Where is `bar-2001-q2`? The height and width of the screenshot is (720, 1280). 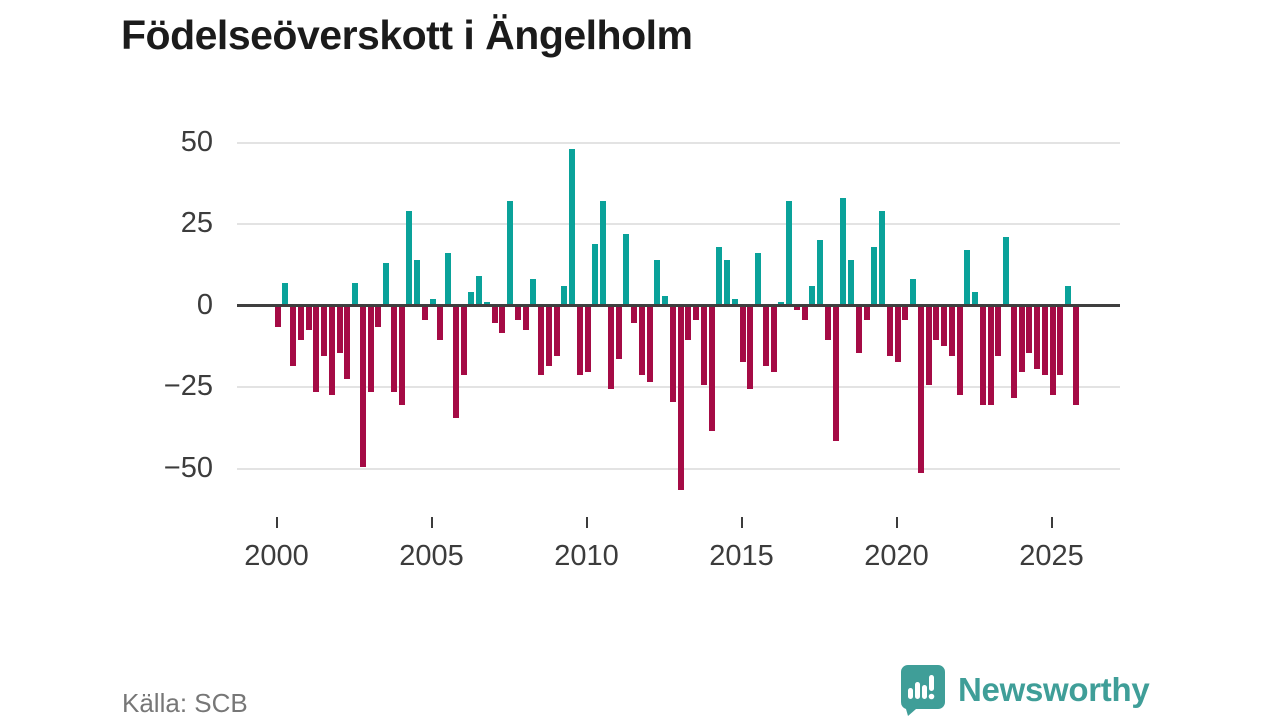 bar-2001-q2 is located at coordinates (316, 349).